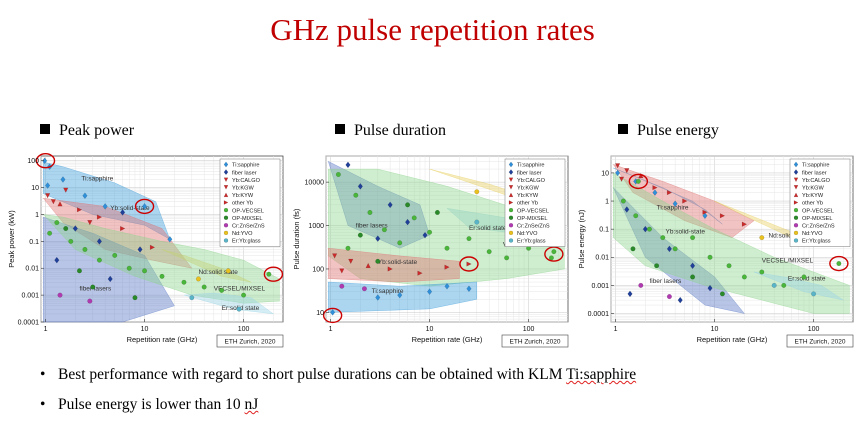 This screenshot has width=865, height=428. Describe the element at coordinates (599, 314) in the screenshot. I see `y-tick-label: 0.0001` at that location.